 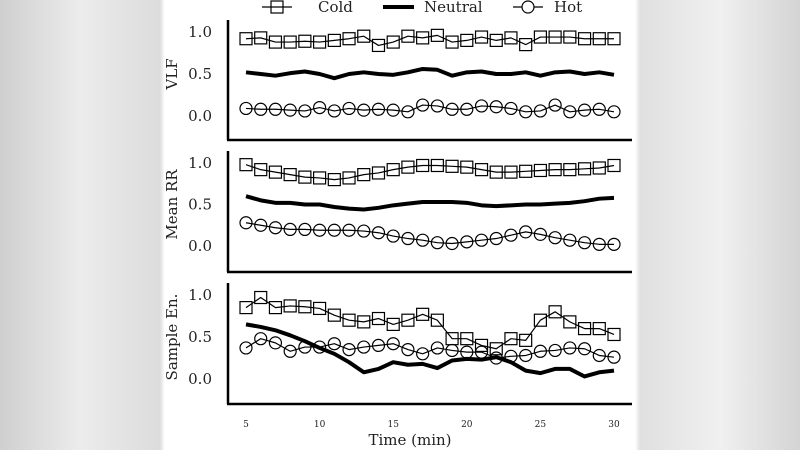 I want to click on y-axis-label: VLF, so click(x=172, y=74).